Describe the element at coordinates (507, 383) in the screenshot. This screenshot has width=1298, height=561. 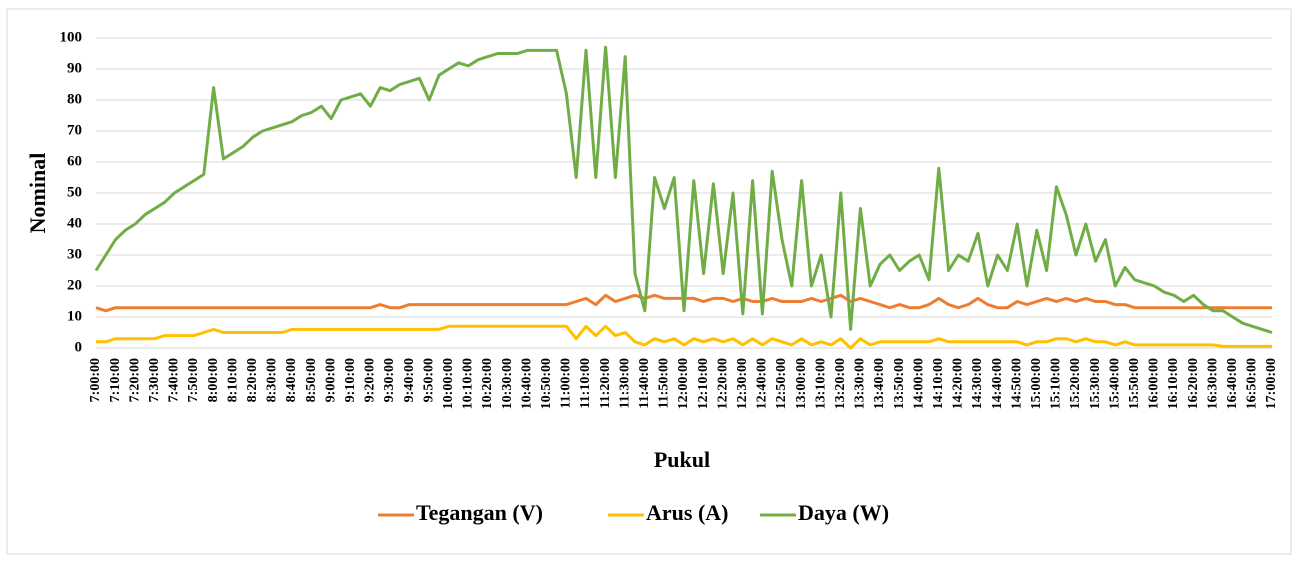
I see `x-tick-label: 10:30:00` at that location.